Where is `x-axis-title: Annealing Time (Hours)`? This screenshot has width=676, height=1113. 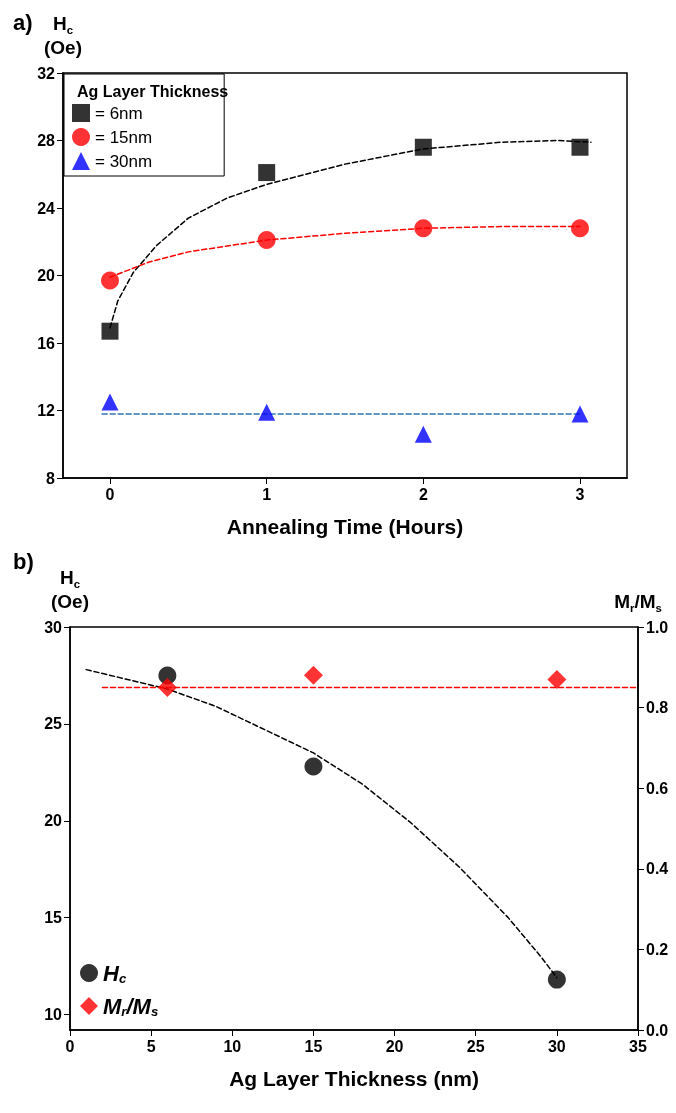 x-axis-title: Annealing Time (Hours) is located at coordinates (345, 526).